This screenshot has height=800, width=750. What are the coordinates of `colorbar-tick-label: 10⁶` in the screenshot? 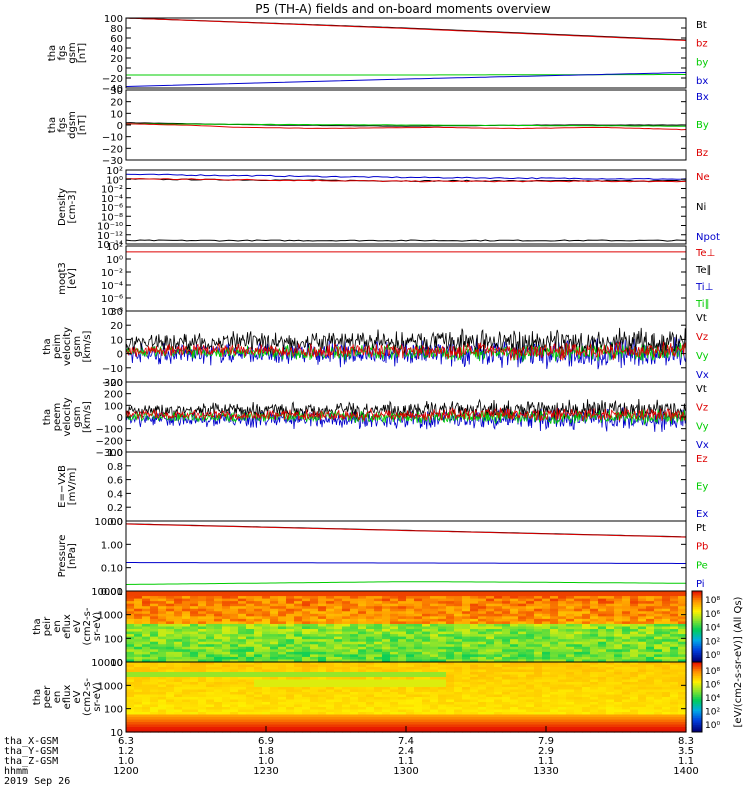 It's located at (712, 615).